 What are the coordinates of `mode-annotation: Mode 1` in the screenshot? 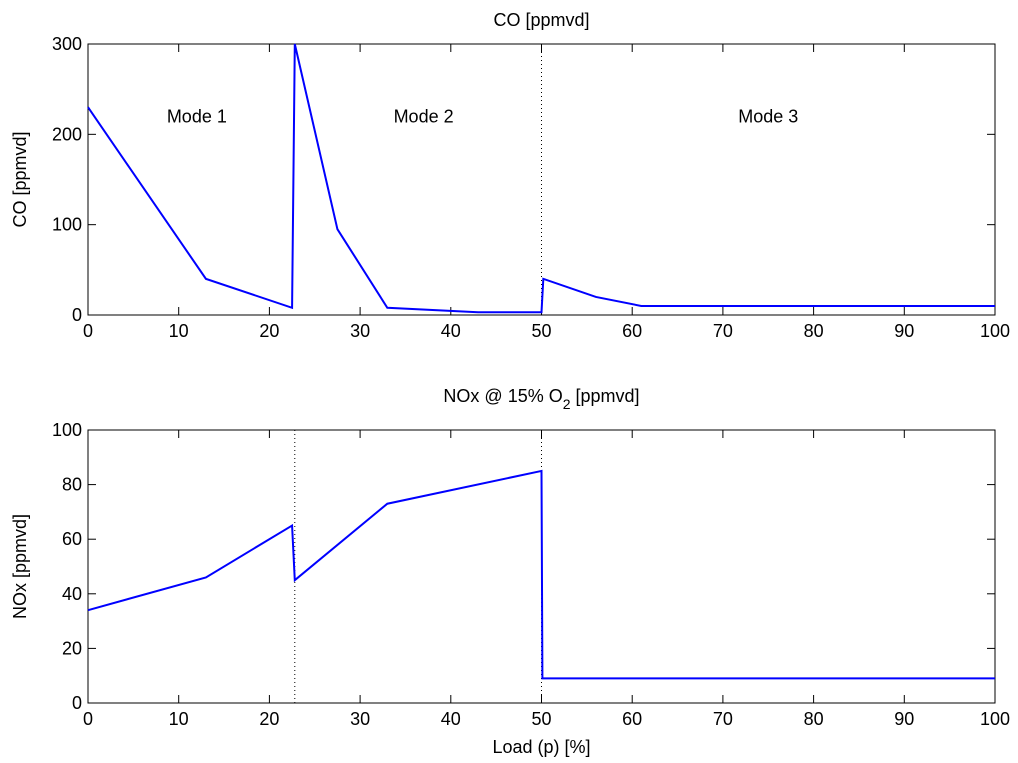 It's located at (197, 116).